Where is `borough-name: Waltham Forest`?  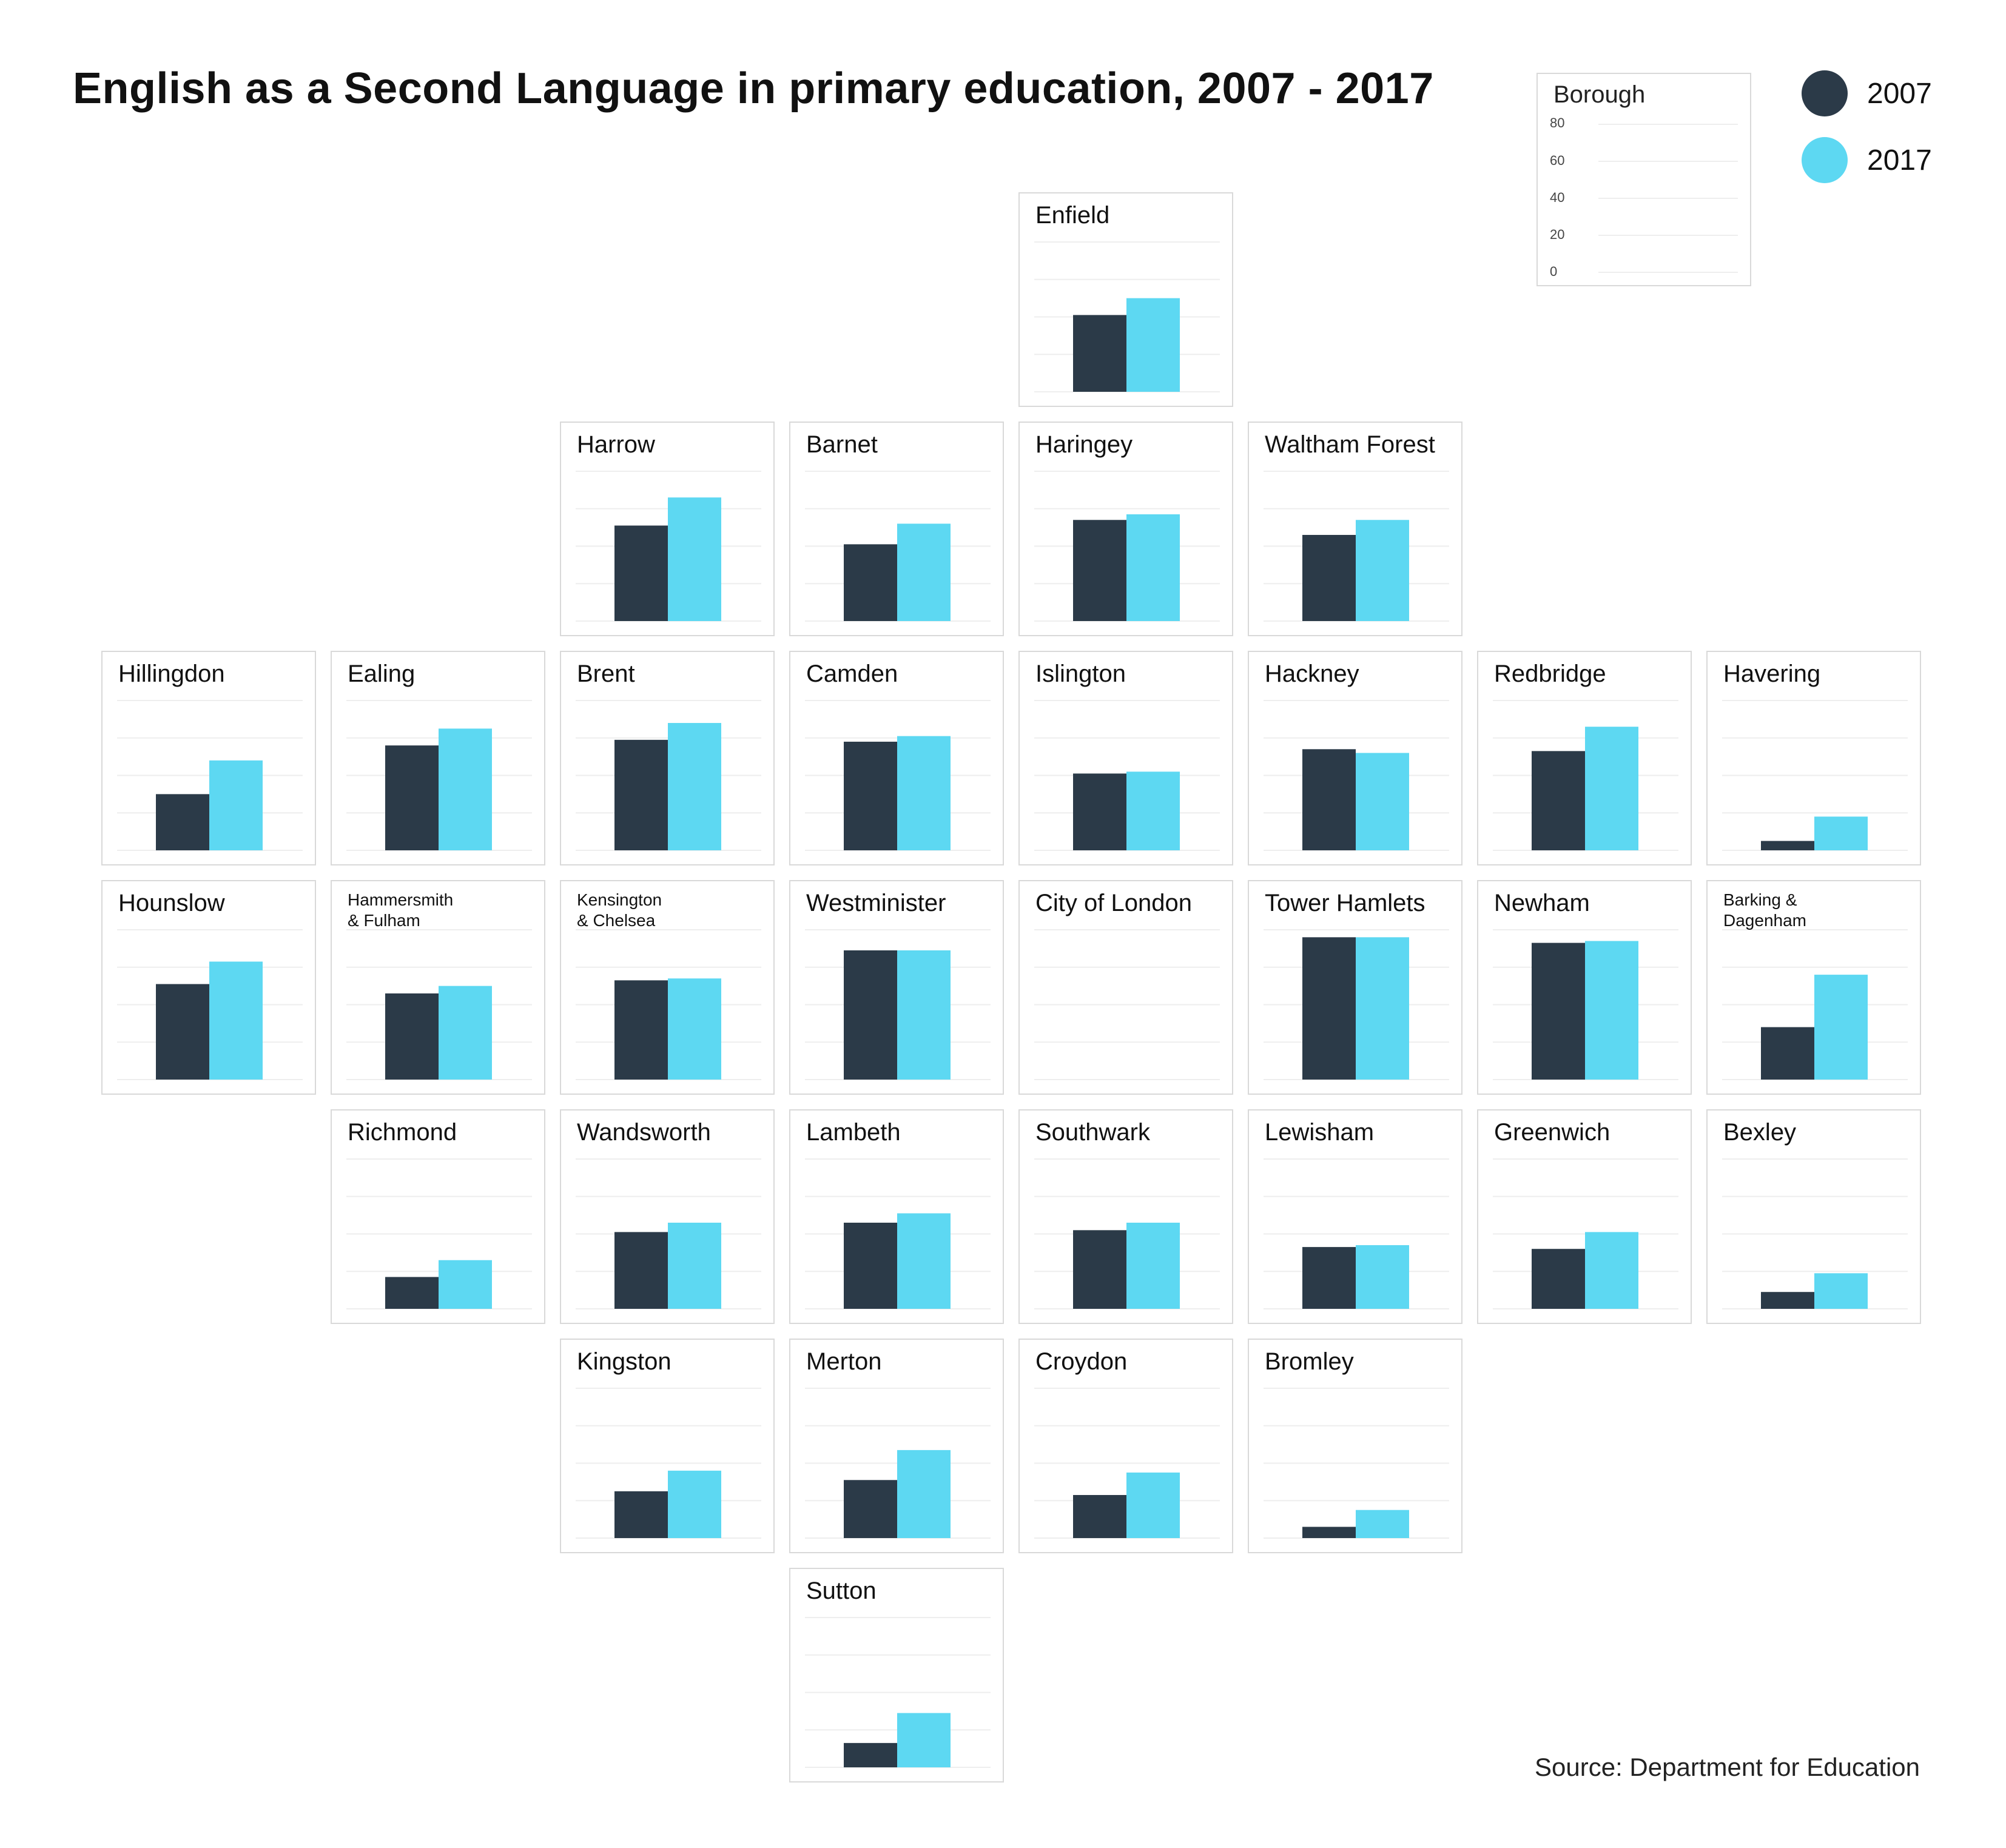 borough-name: Waltham Forest is located at coordinates (1350, 444).